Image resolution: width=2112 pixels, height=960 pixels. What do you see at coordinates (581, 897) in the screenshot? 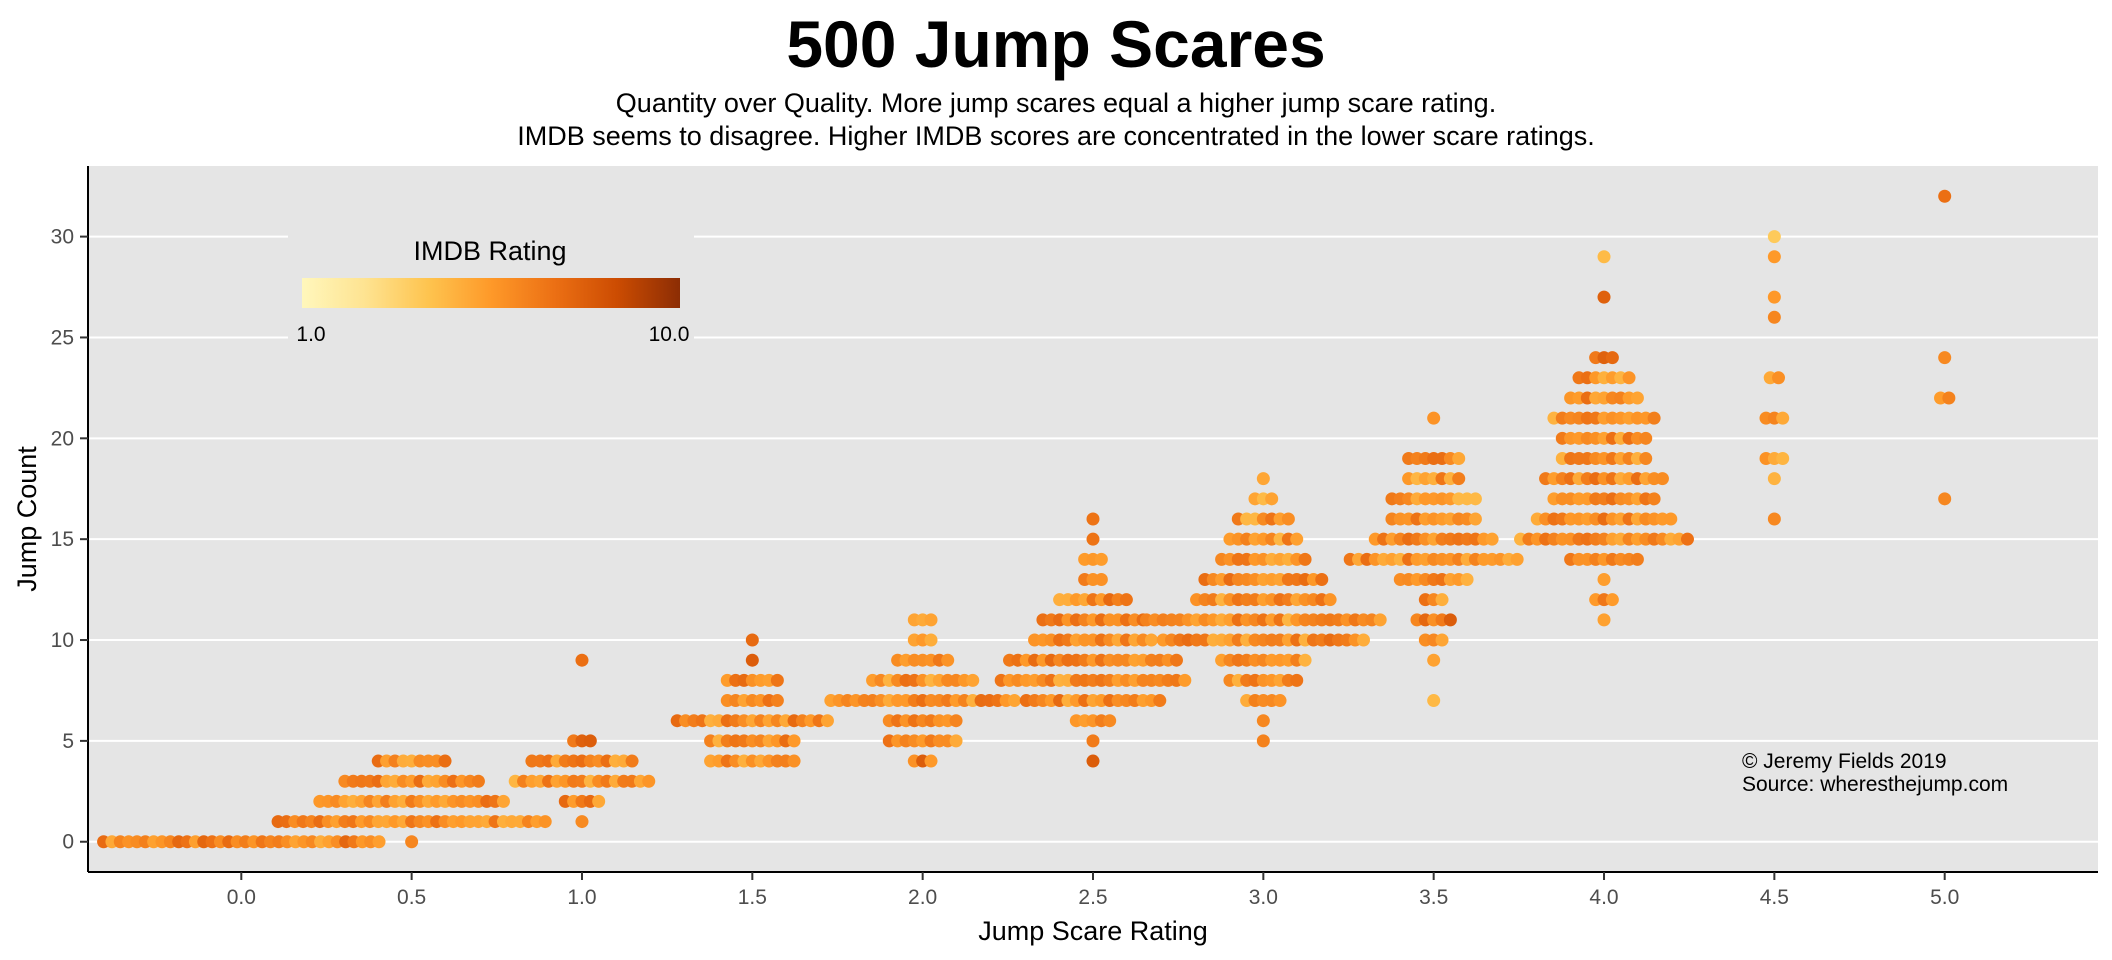
I see `x-tick-label: 1.0` at bounding box center [581, 897].